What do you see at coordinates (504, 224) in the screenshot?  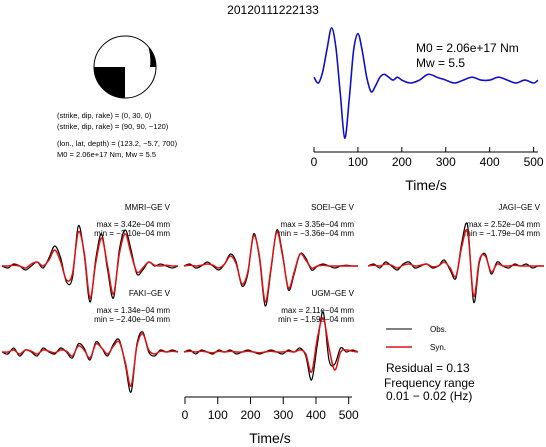 I see `max-amplitude: max = 2.52e−04 mm` at bounding box center [504, 224].